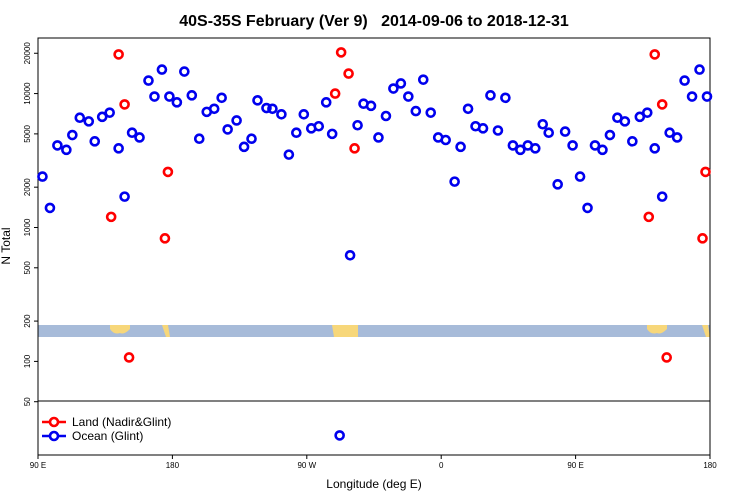 The image size is (750, 500). Describe the element at coordinates (575, 465) in the screenshot. I see `x-tick-label: 90 E` at that location.